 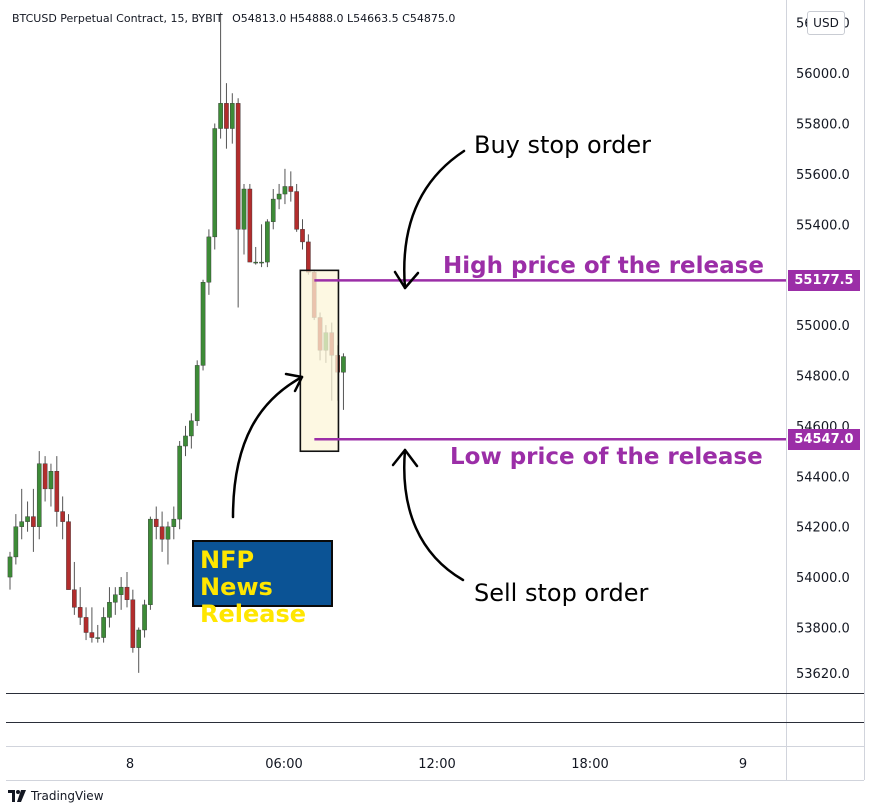 What do you see at coordinates (823, 74) in the screenshot?
I see `price-tick-label: 56000.0` at bounding box center [823, 74].